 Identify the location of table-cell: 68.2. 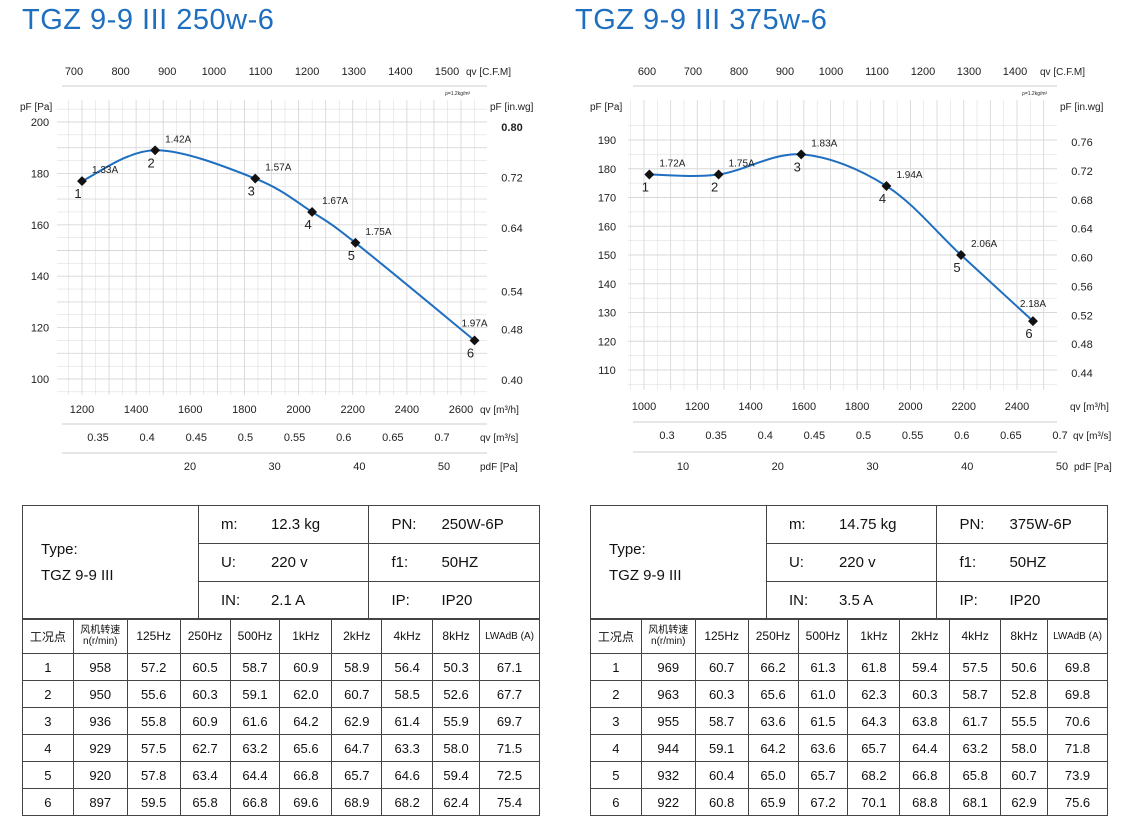
(407, 802).